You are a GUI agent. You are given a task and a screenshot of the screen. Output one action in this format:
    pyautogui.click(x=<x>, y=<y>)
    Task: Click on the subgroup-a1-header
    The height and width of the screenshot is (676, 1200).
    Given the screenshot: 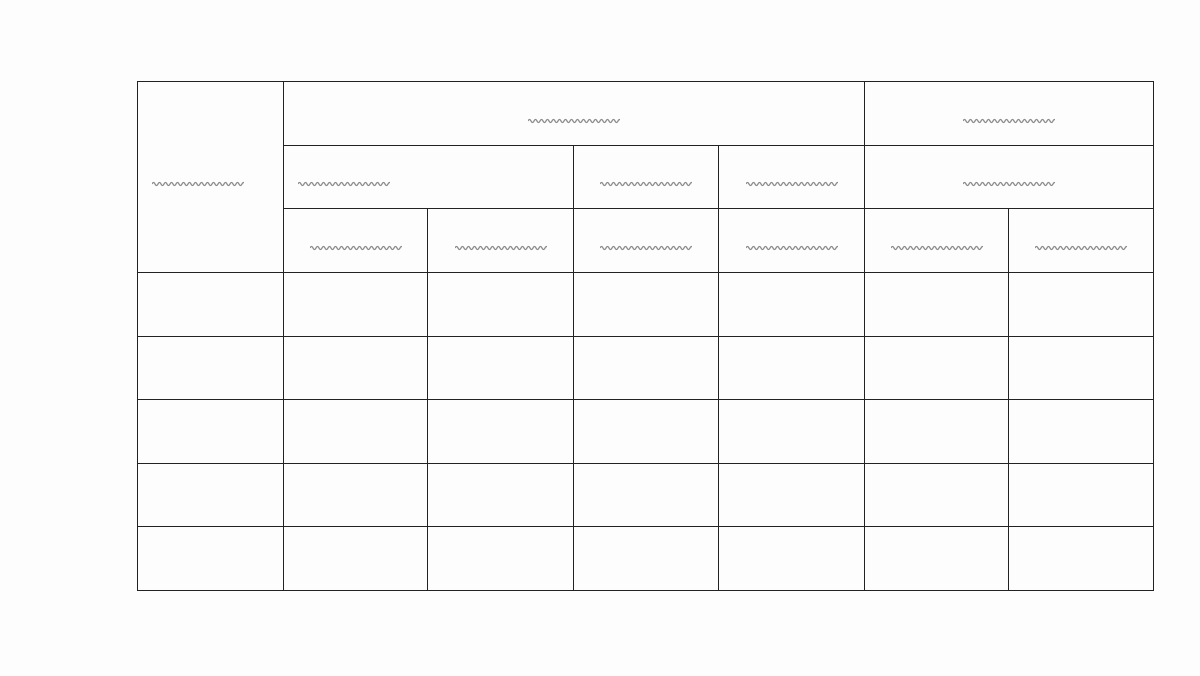 What is the action you would take?
    pyautogui.click(x=428, y=177)
    